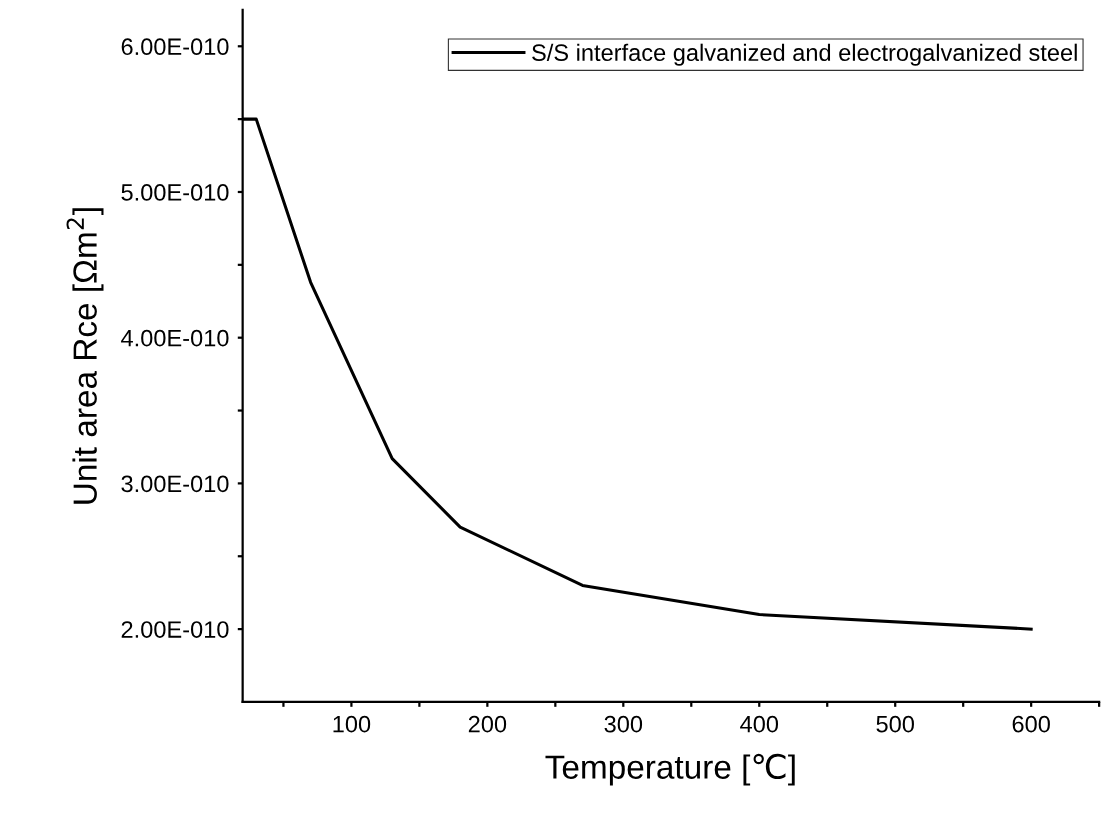 This screenshot has height=821, width=1108. I want to click on x-tick-label: 300, so click(623, 724).